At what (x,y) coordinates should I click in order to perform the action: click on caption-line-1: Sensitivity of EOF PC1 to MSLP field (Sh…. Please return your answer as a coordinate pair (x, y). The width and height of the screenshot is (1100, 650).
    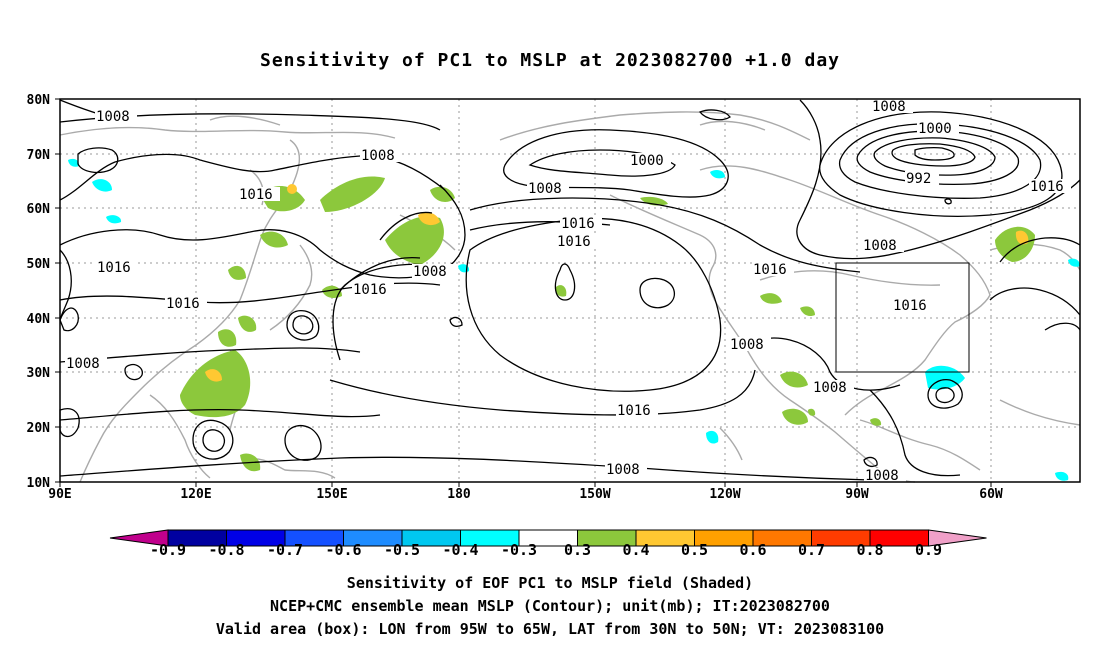
    Looking at the image, I should click on (550, 583).